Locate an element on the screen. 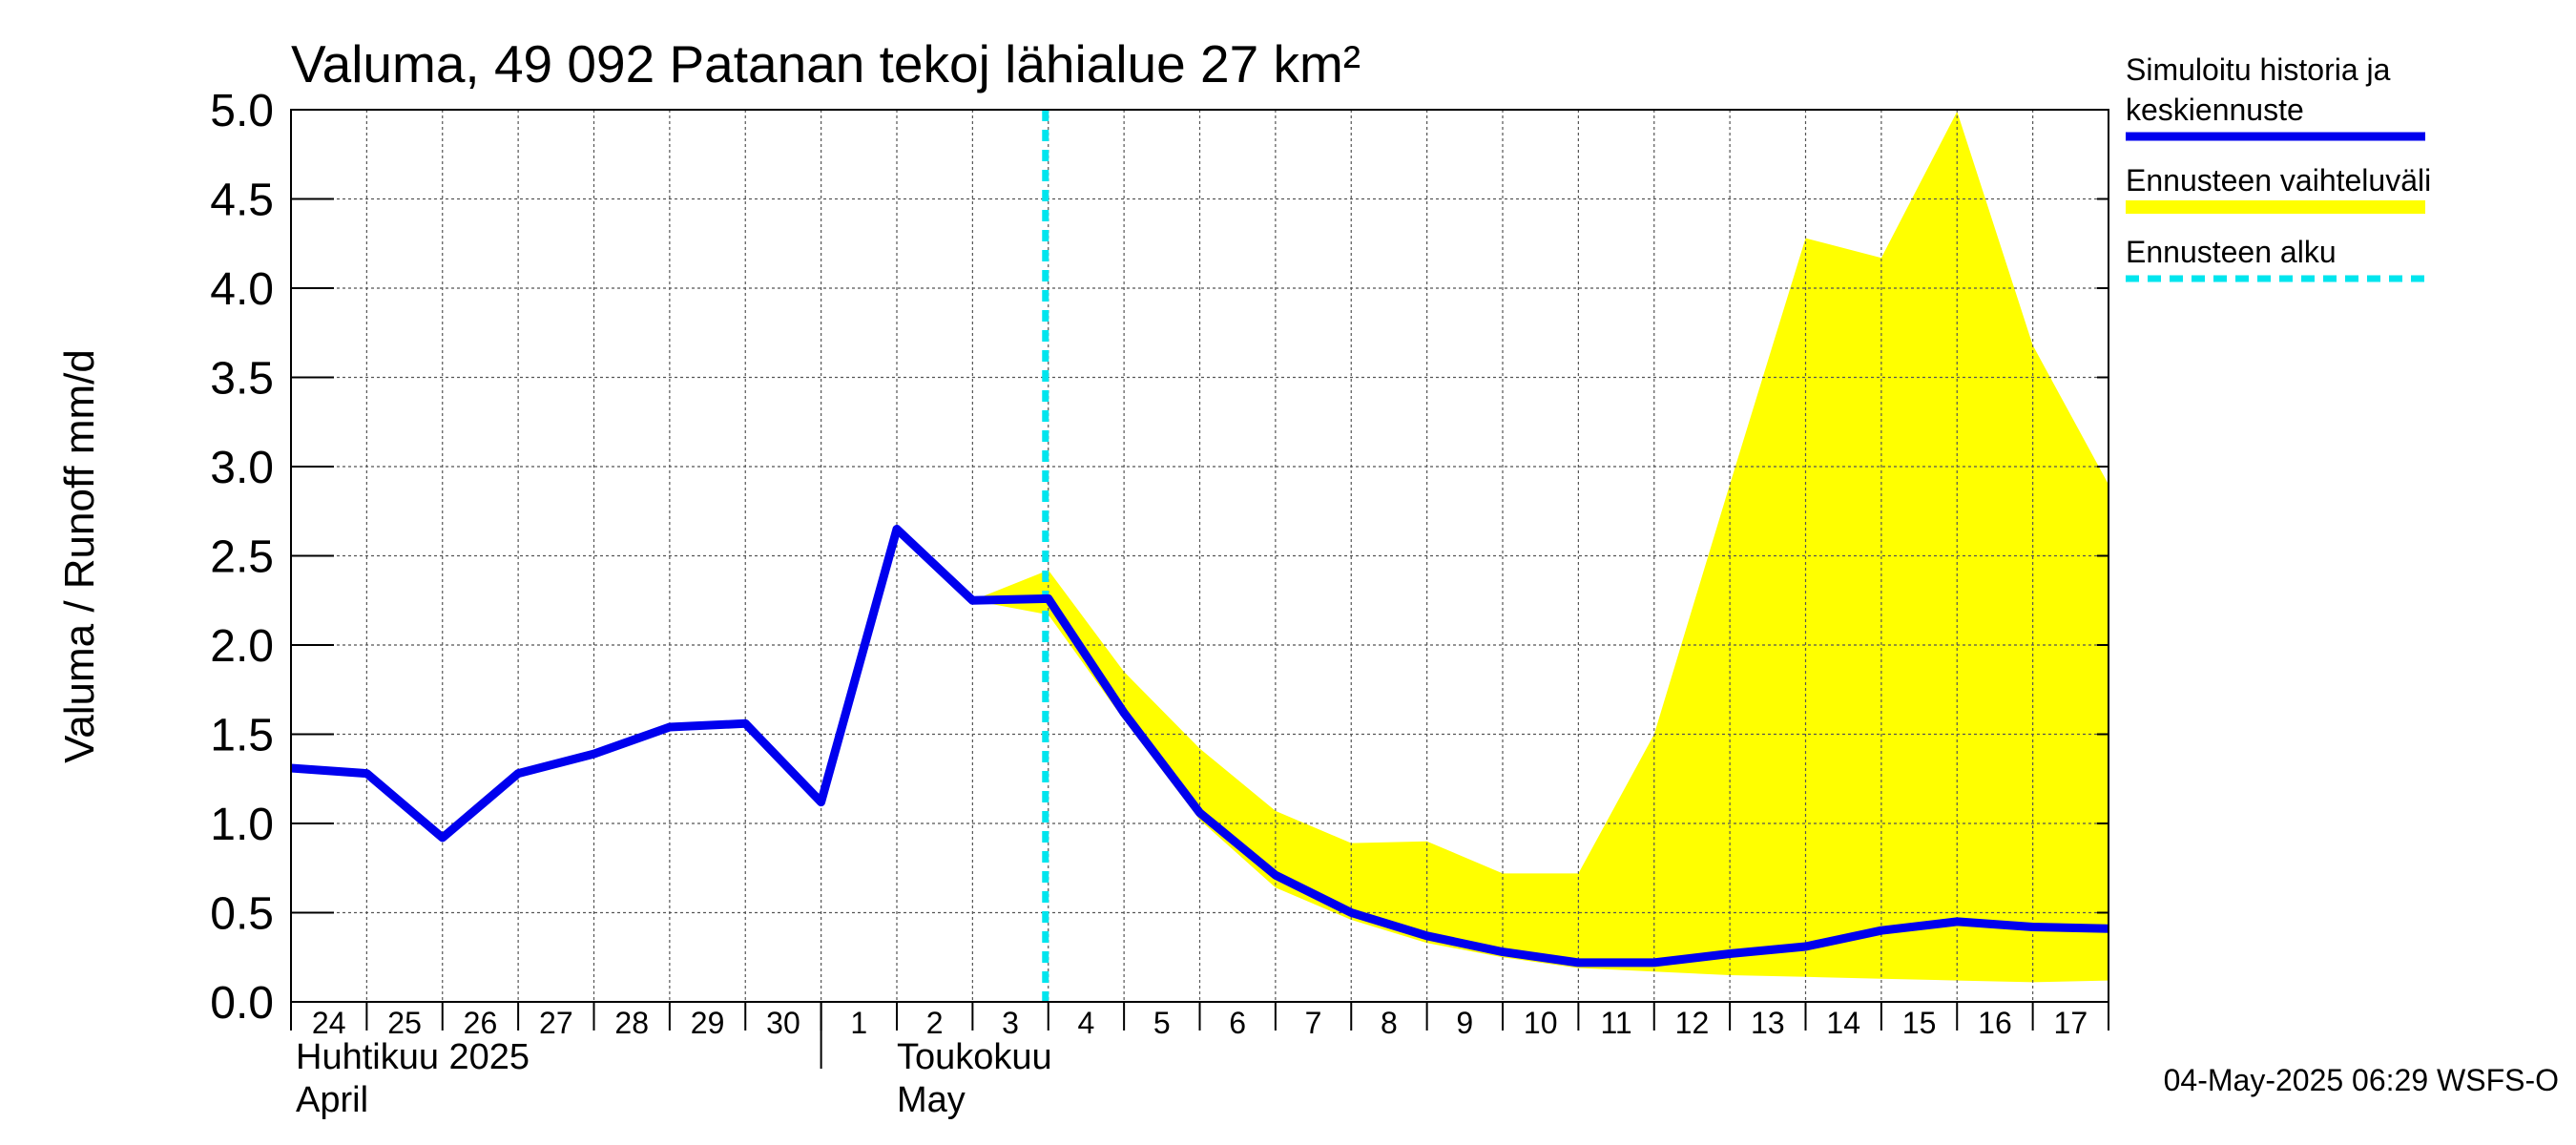  y-tick-label: 3.0 is located at coordinates (242, 468).